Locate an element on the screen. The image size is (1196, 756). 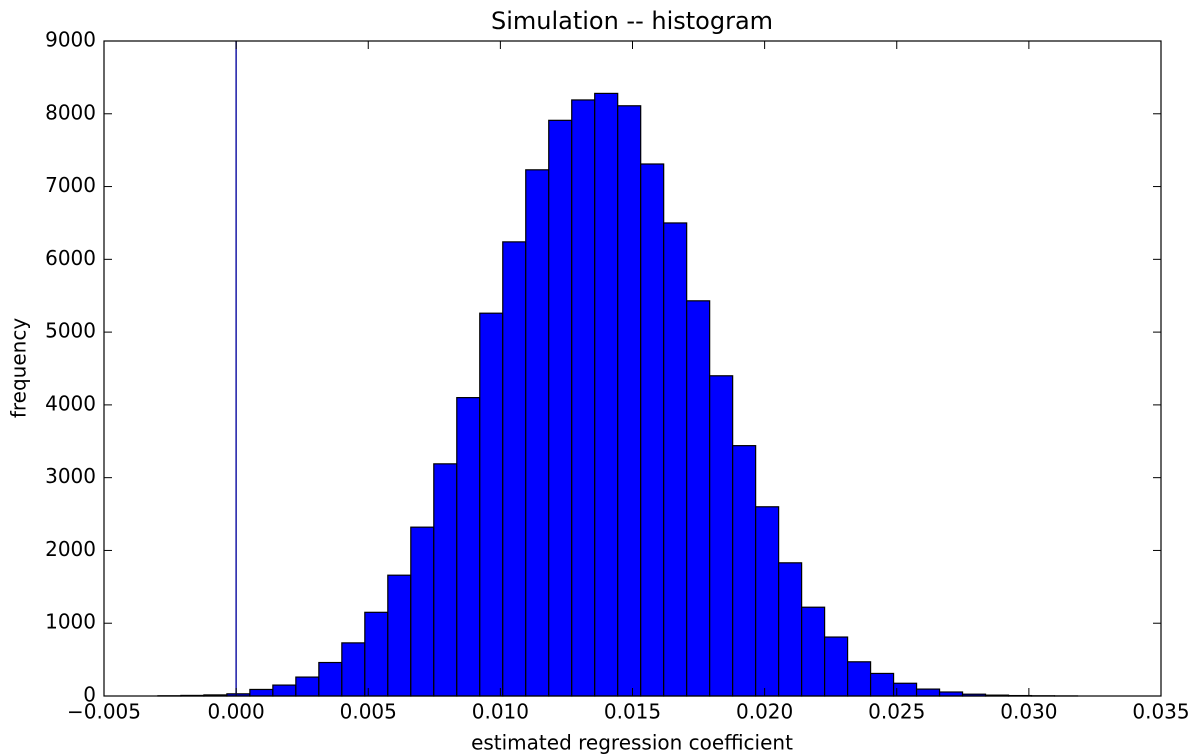
y-tick-label: 7000 is located at coordinates (70, 185).